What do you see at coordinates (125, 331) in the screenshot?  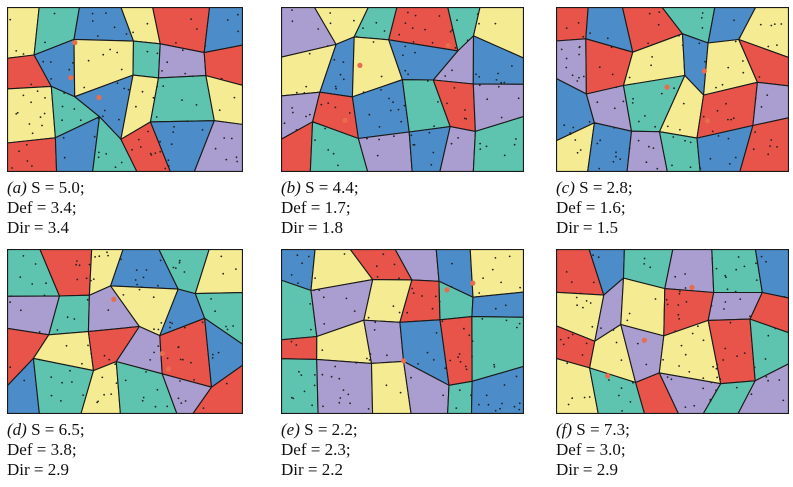 I see `partition-map-d` at bounding box center [125, 331].